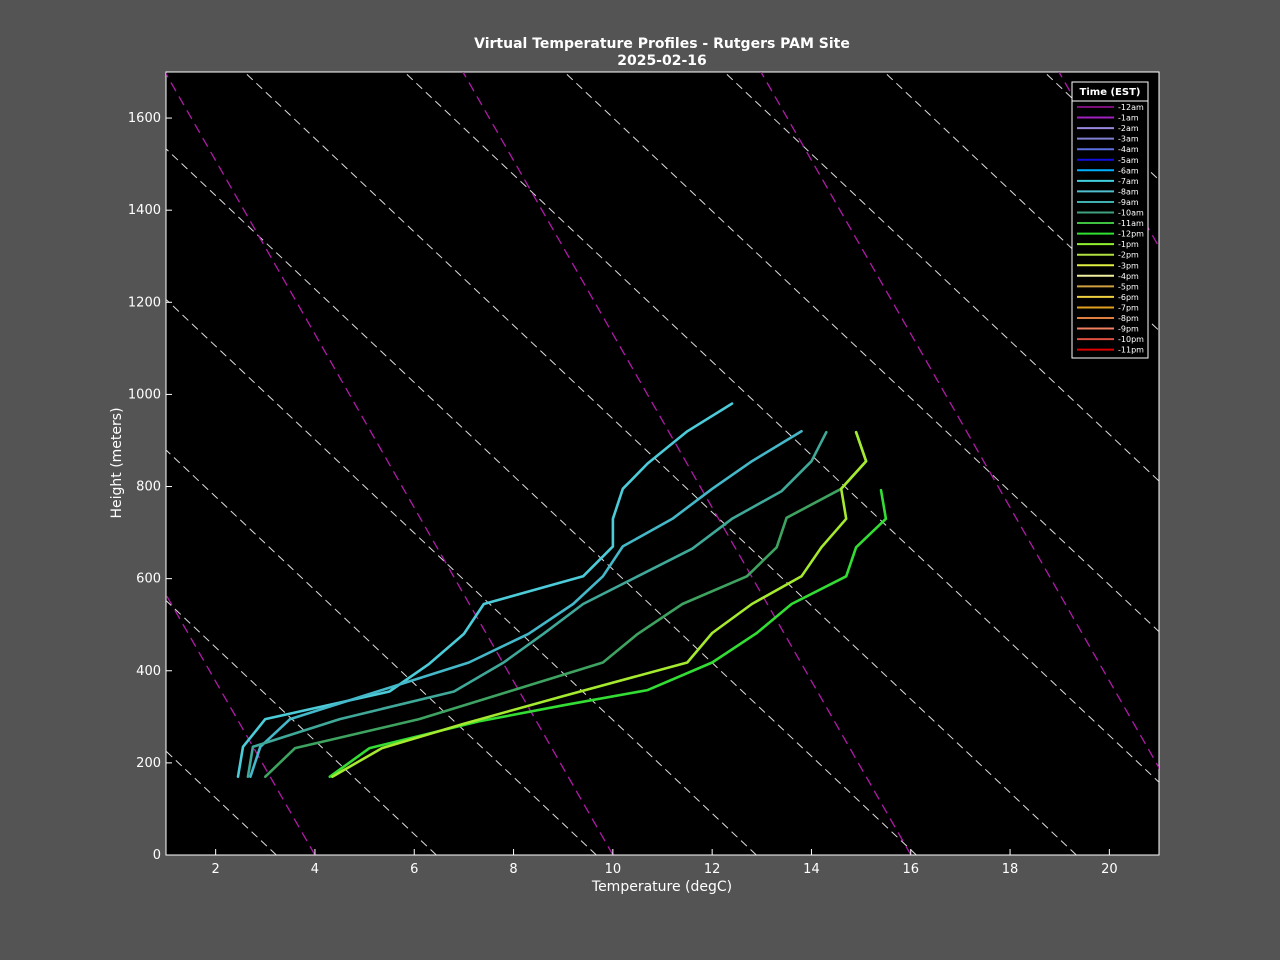 This screenshot has height=960, width=1280. What do you see at coordinates (1128, 276) in the screenshot?
I see `legend-entry-label: -4pm` at bounding box center [1128, 276].